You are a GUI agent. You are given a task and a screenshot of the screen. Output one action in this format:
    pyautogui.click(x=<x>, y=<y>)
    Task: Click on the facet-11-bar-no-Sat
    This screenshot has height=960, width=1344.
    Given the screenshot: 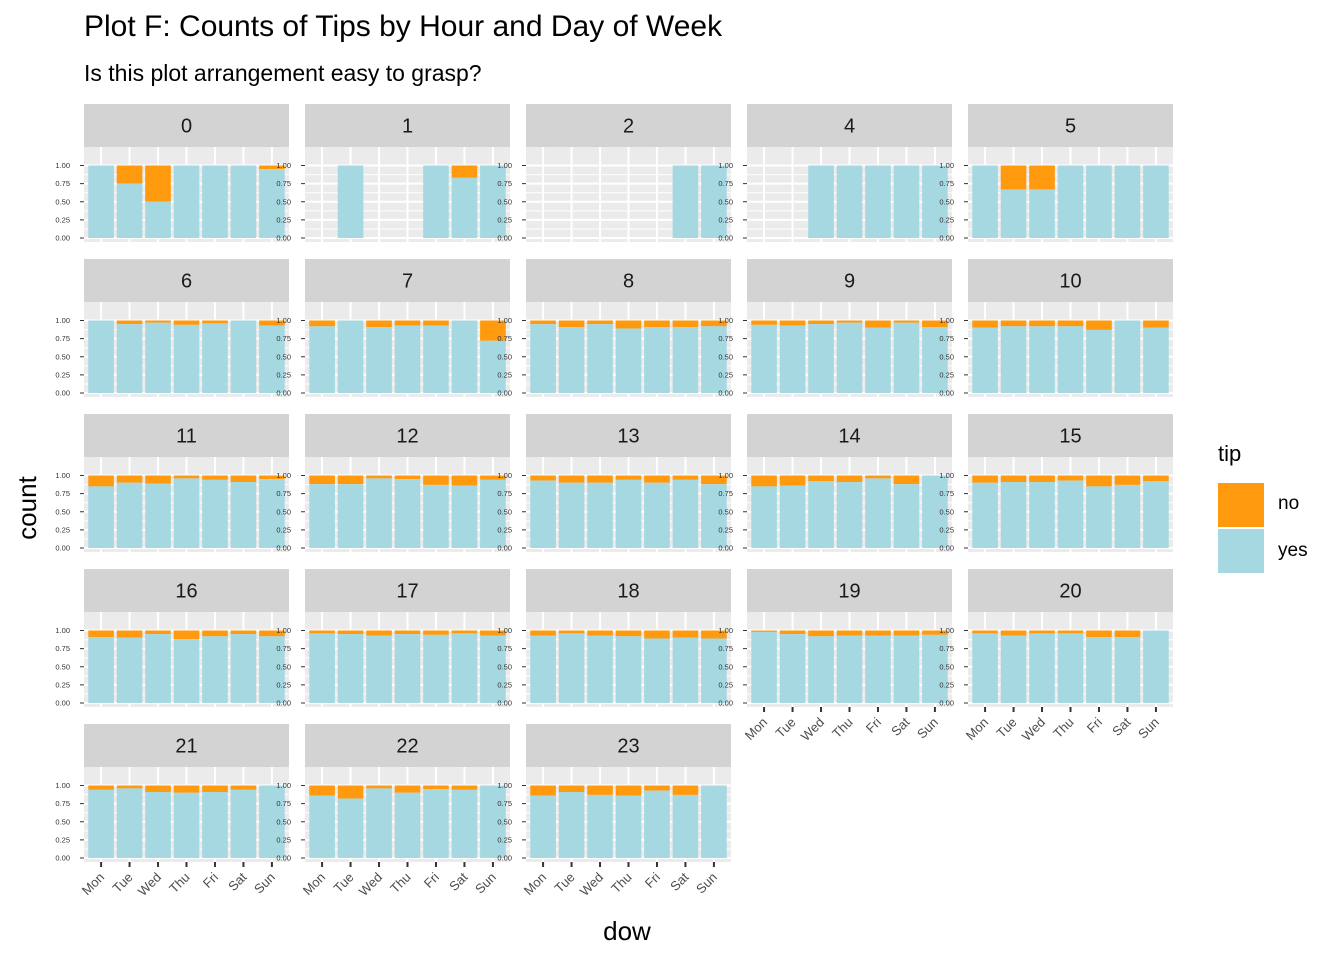 What is the action you would take?
    pyautogui.click(x=243, y=479)
    